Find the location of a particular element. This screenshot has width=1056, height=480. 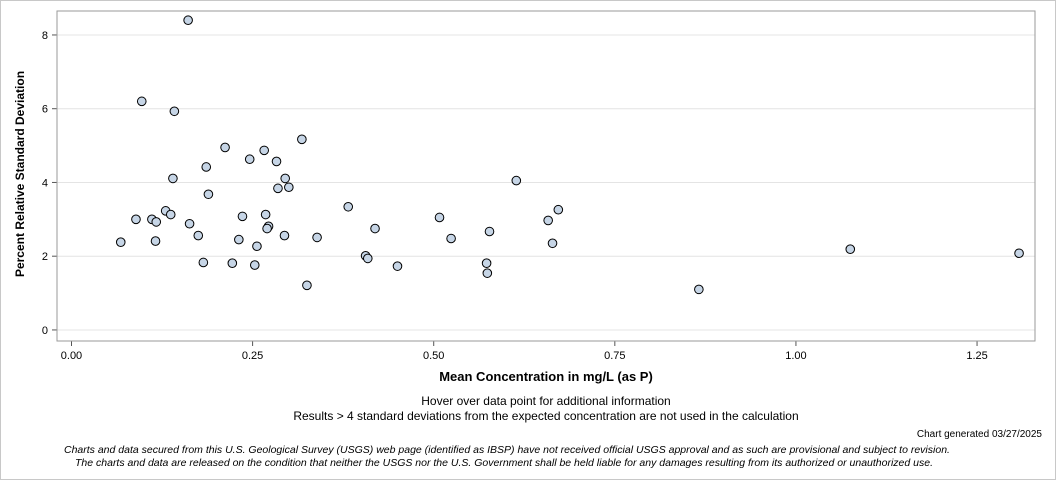

generated-date: Chart generated 03/27/2025 is located at coordinates (979, 434).